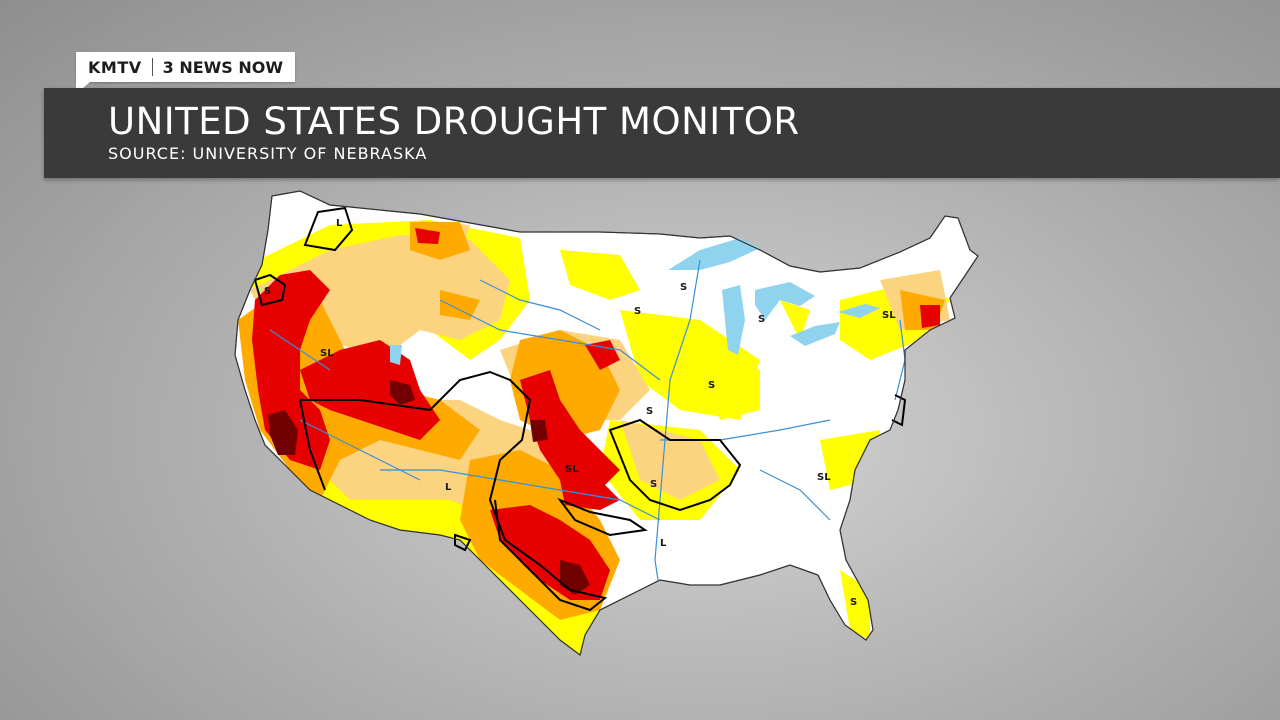 This screenshot has height=720, width=1280. I want to click on brand-divider, so click(152, 67).